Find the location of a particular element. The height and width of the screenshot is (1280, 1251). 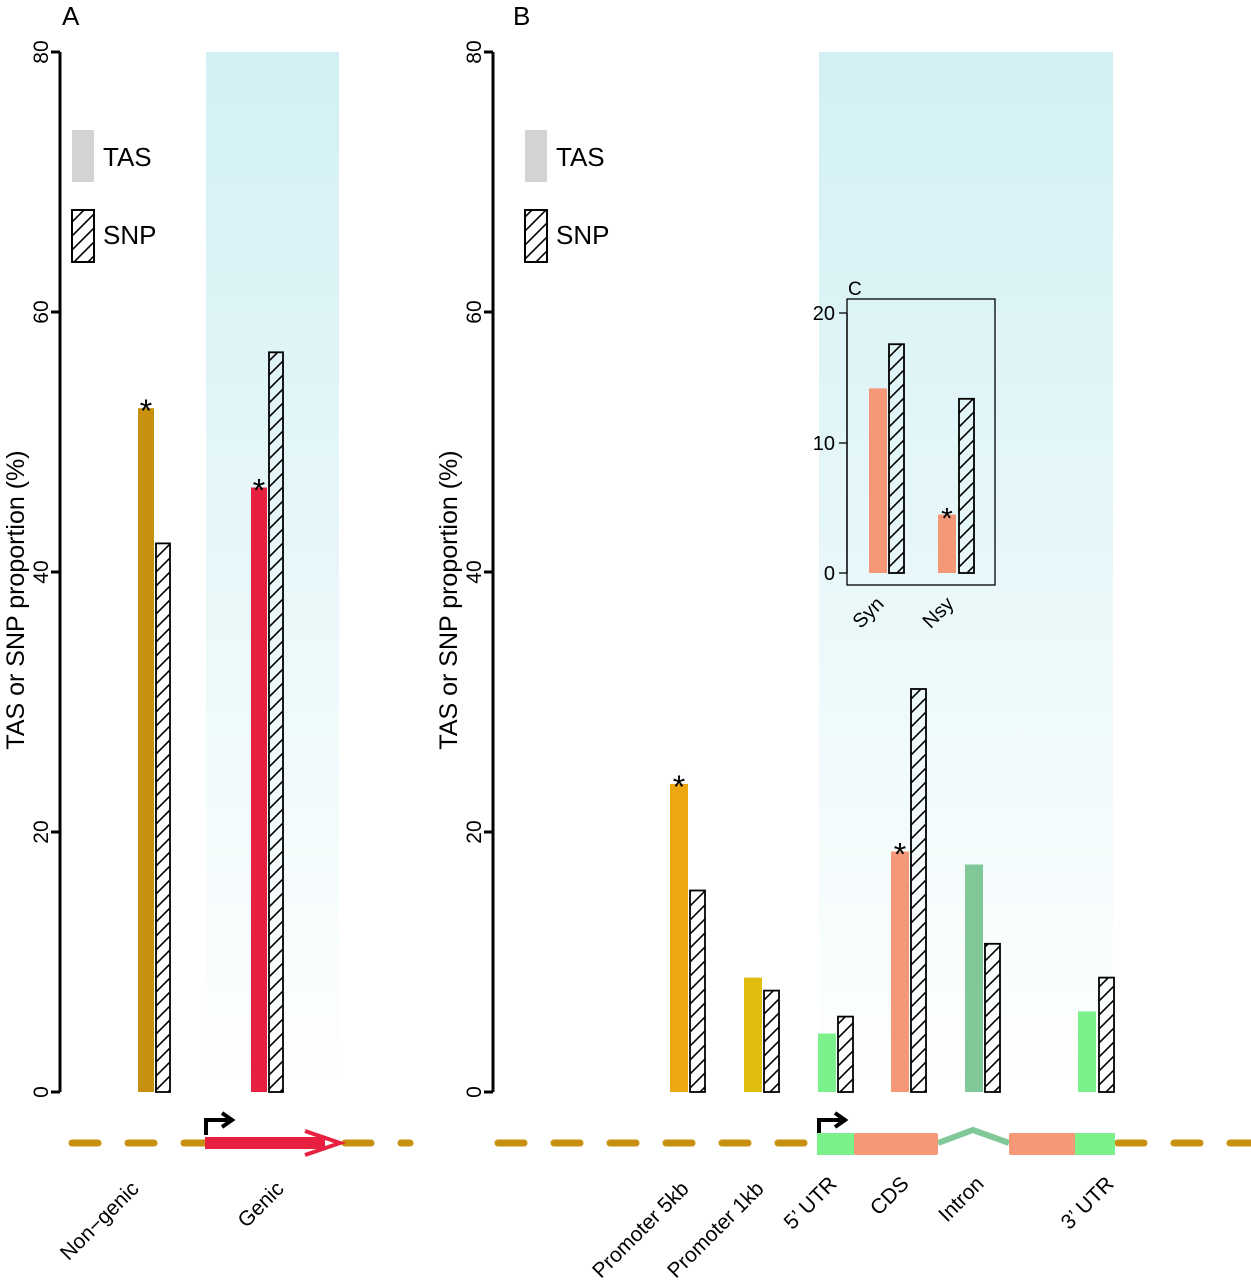

x-tick-label: Genic is located at coordinates (260, 1204).